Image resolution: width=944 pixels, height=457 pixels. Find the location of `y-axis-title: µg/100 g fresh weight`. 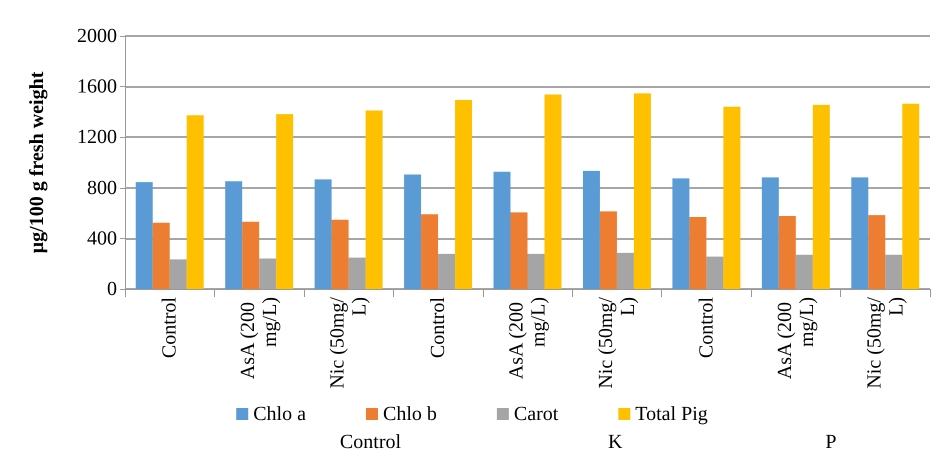

y-axis-title: µg/100 g fresh weight is located at coordinates (37, 162).